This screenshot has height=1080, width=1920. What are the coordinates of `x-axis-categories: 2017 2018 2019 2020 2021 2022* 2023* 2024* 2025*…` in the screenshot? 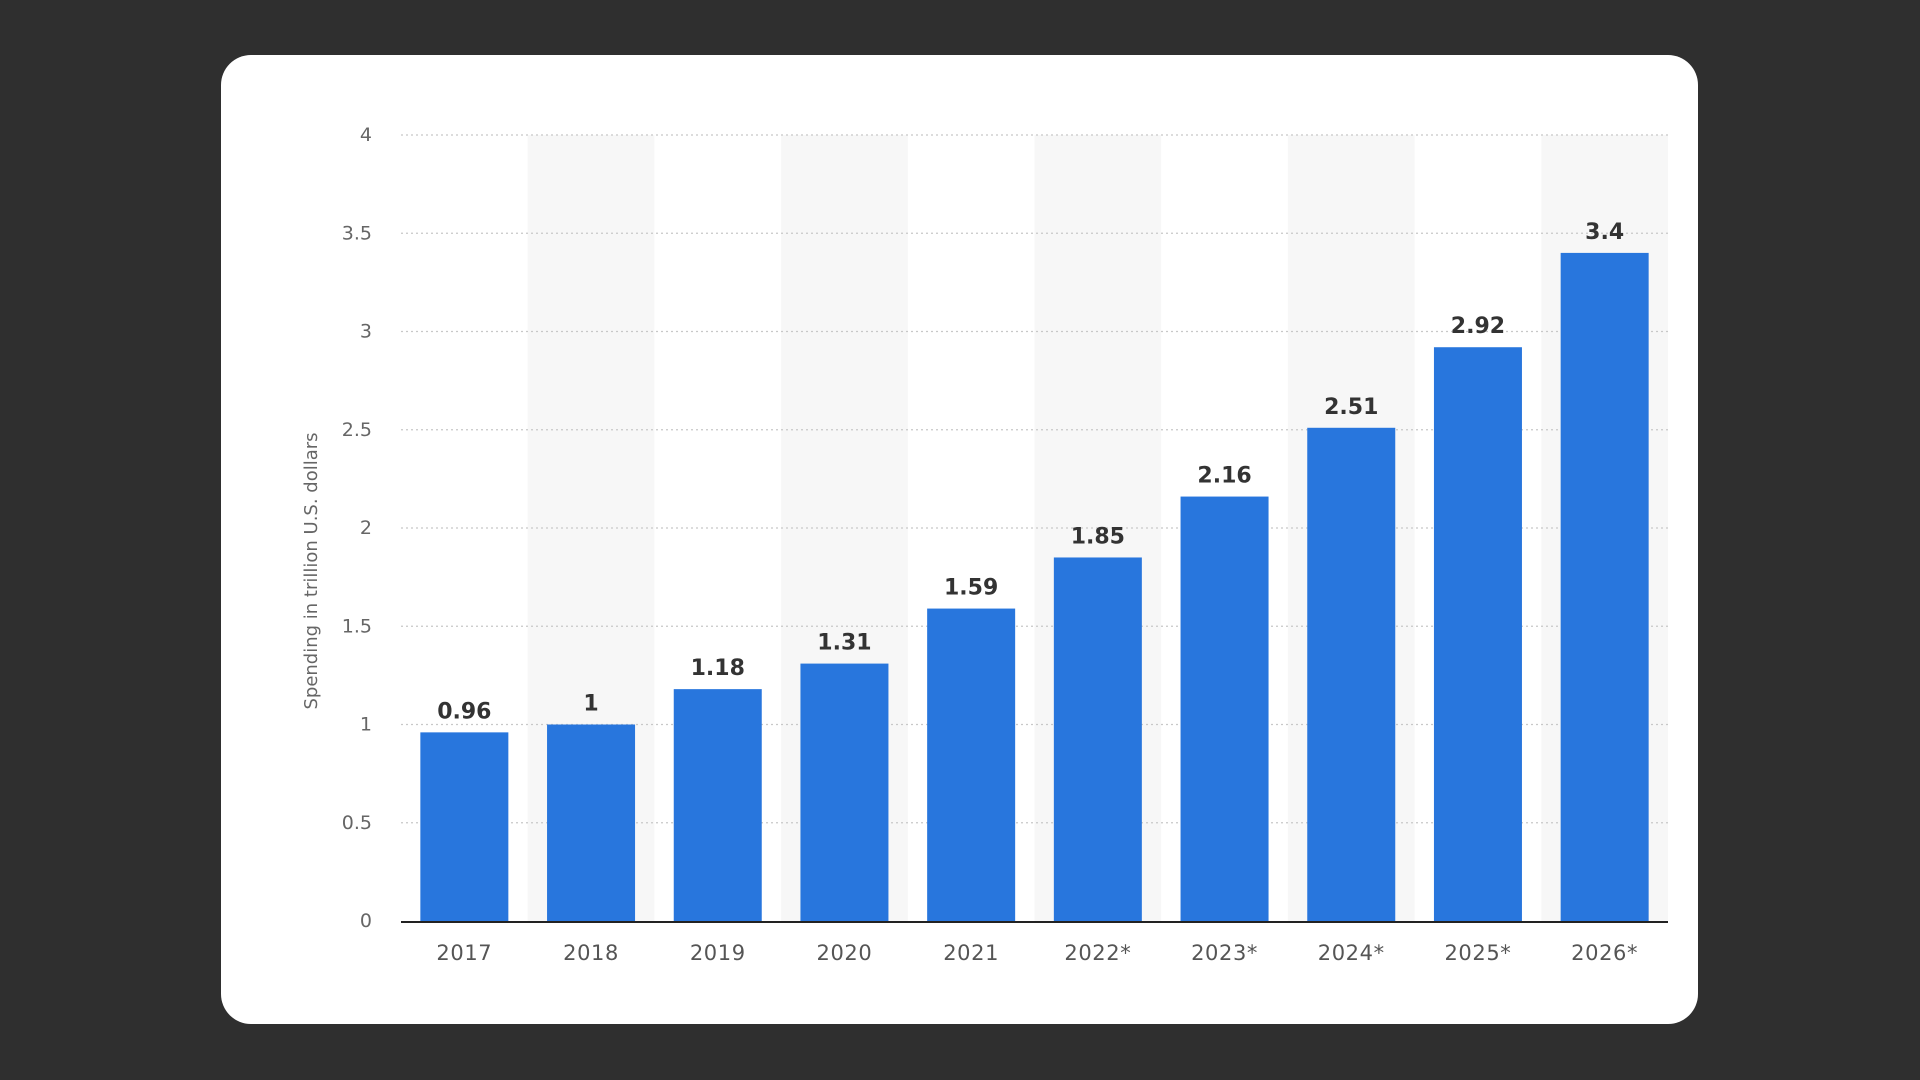 It's located at (1037, 953).